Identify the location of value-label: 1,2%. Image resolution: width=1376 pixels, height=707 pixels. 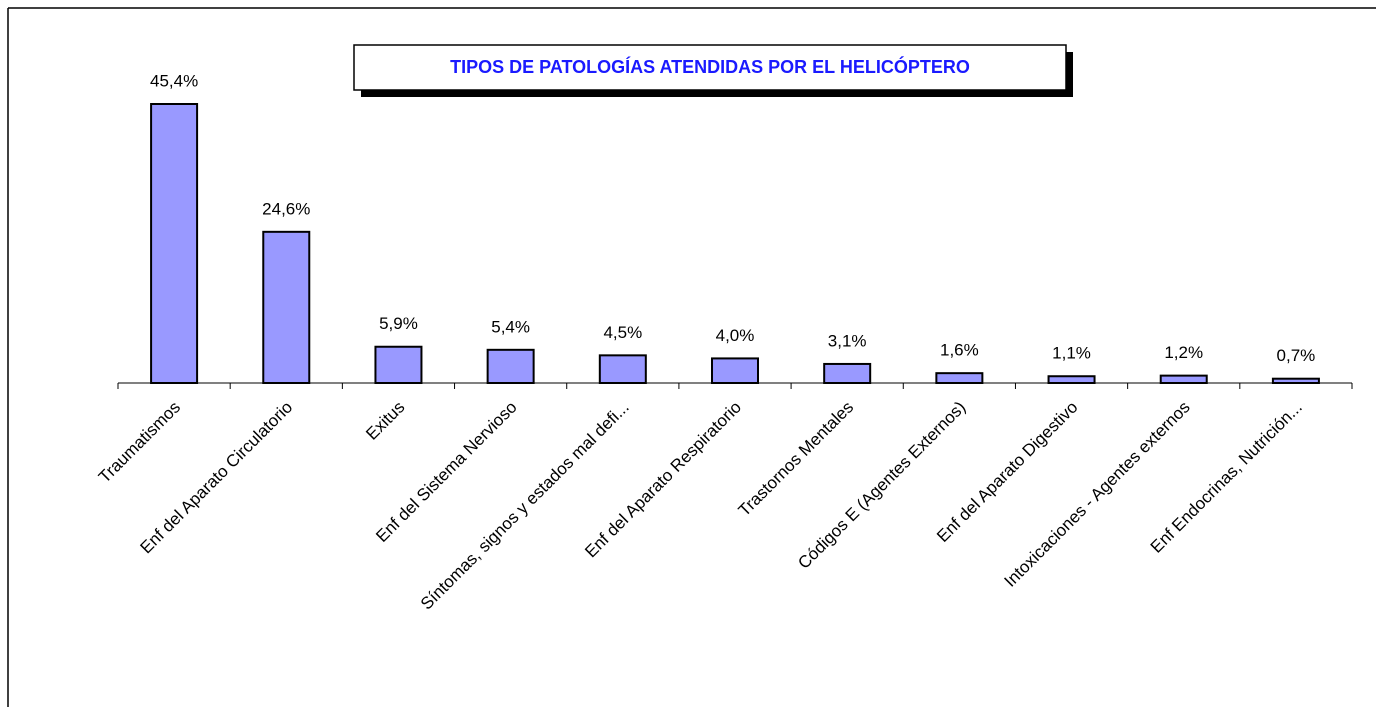
(1183, 352).